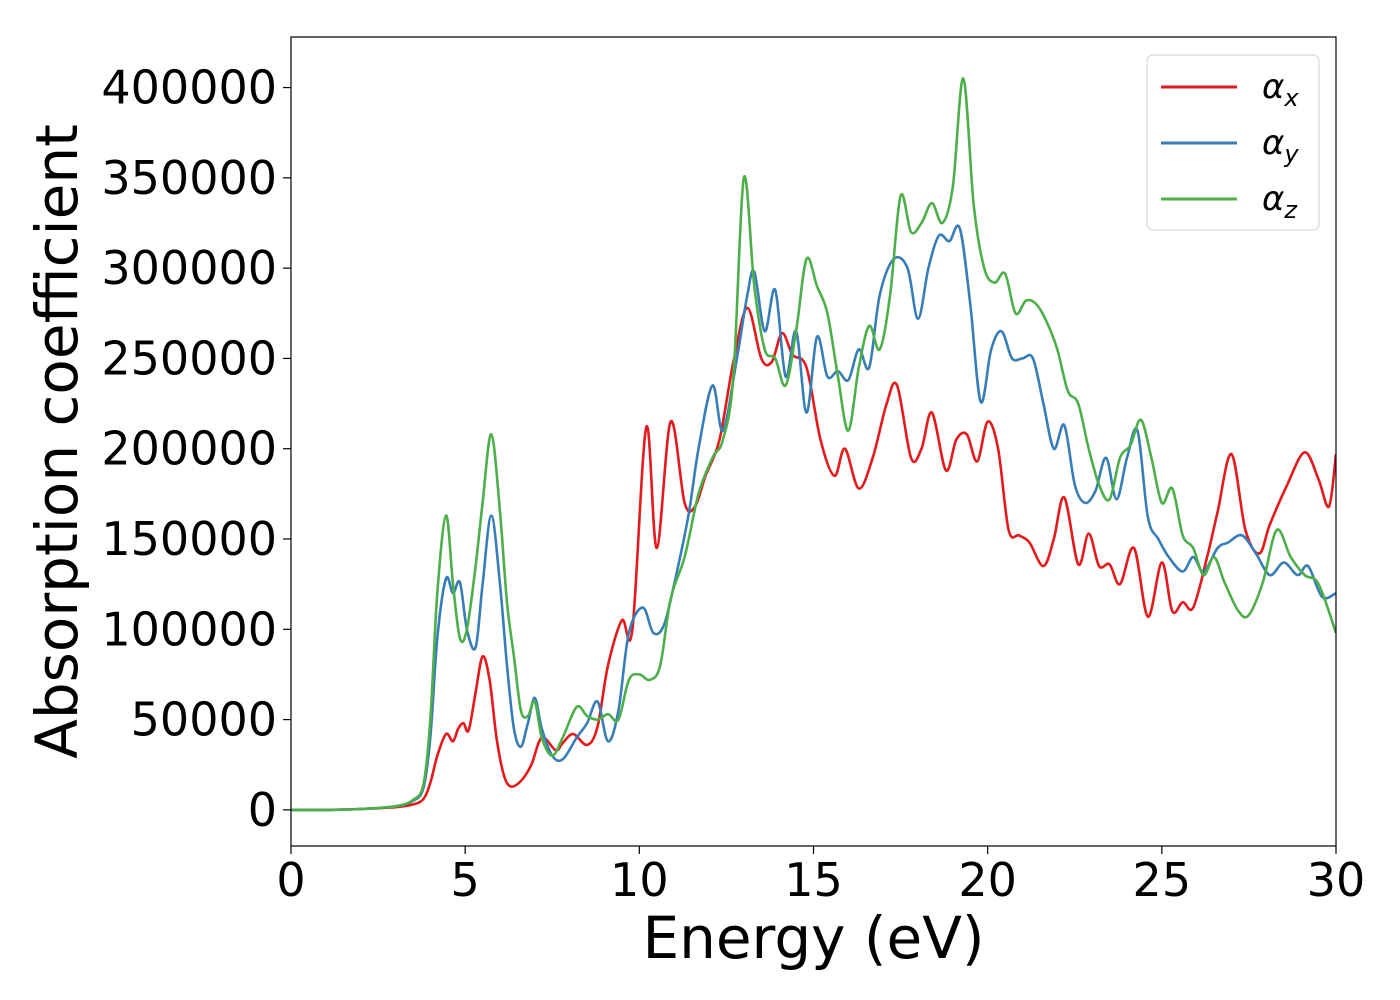 This screenshot has width=1400, height=1000. Describe the element at coordinates (1280, 145) in the screenshot. I see `legend-label-y: αy` at that location.